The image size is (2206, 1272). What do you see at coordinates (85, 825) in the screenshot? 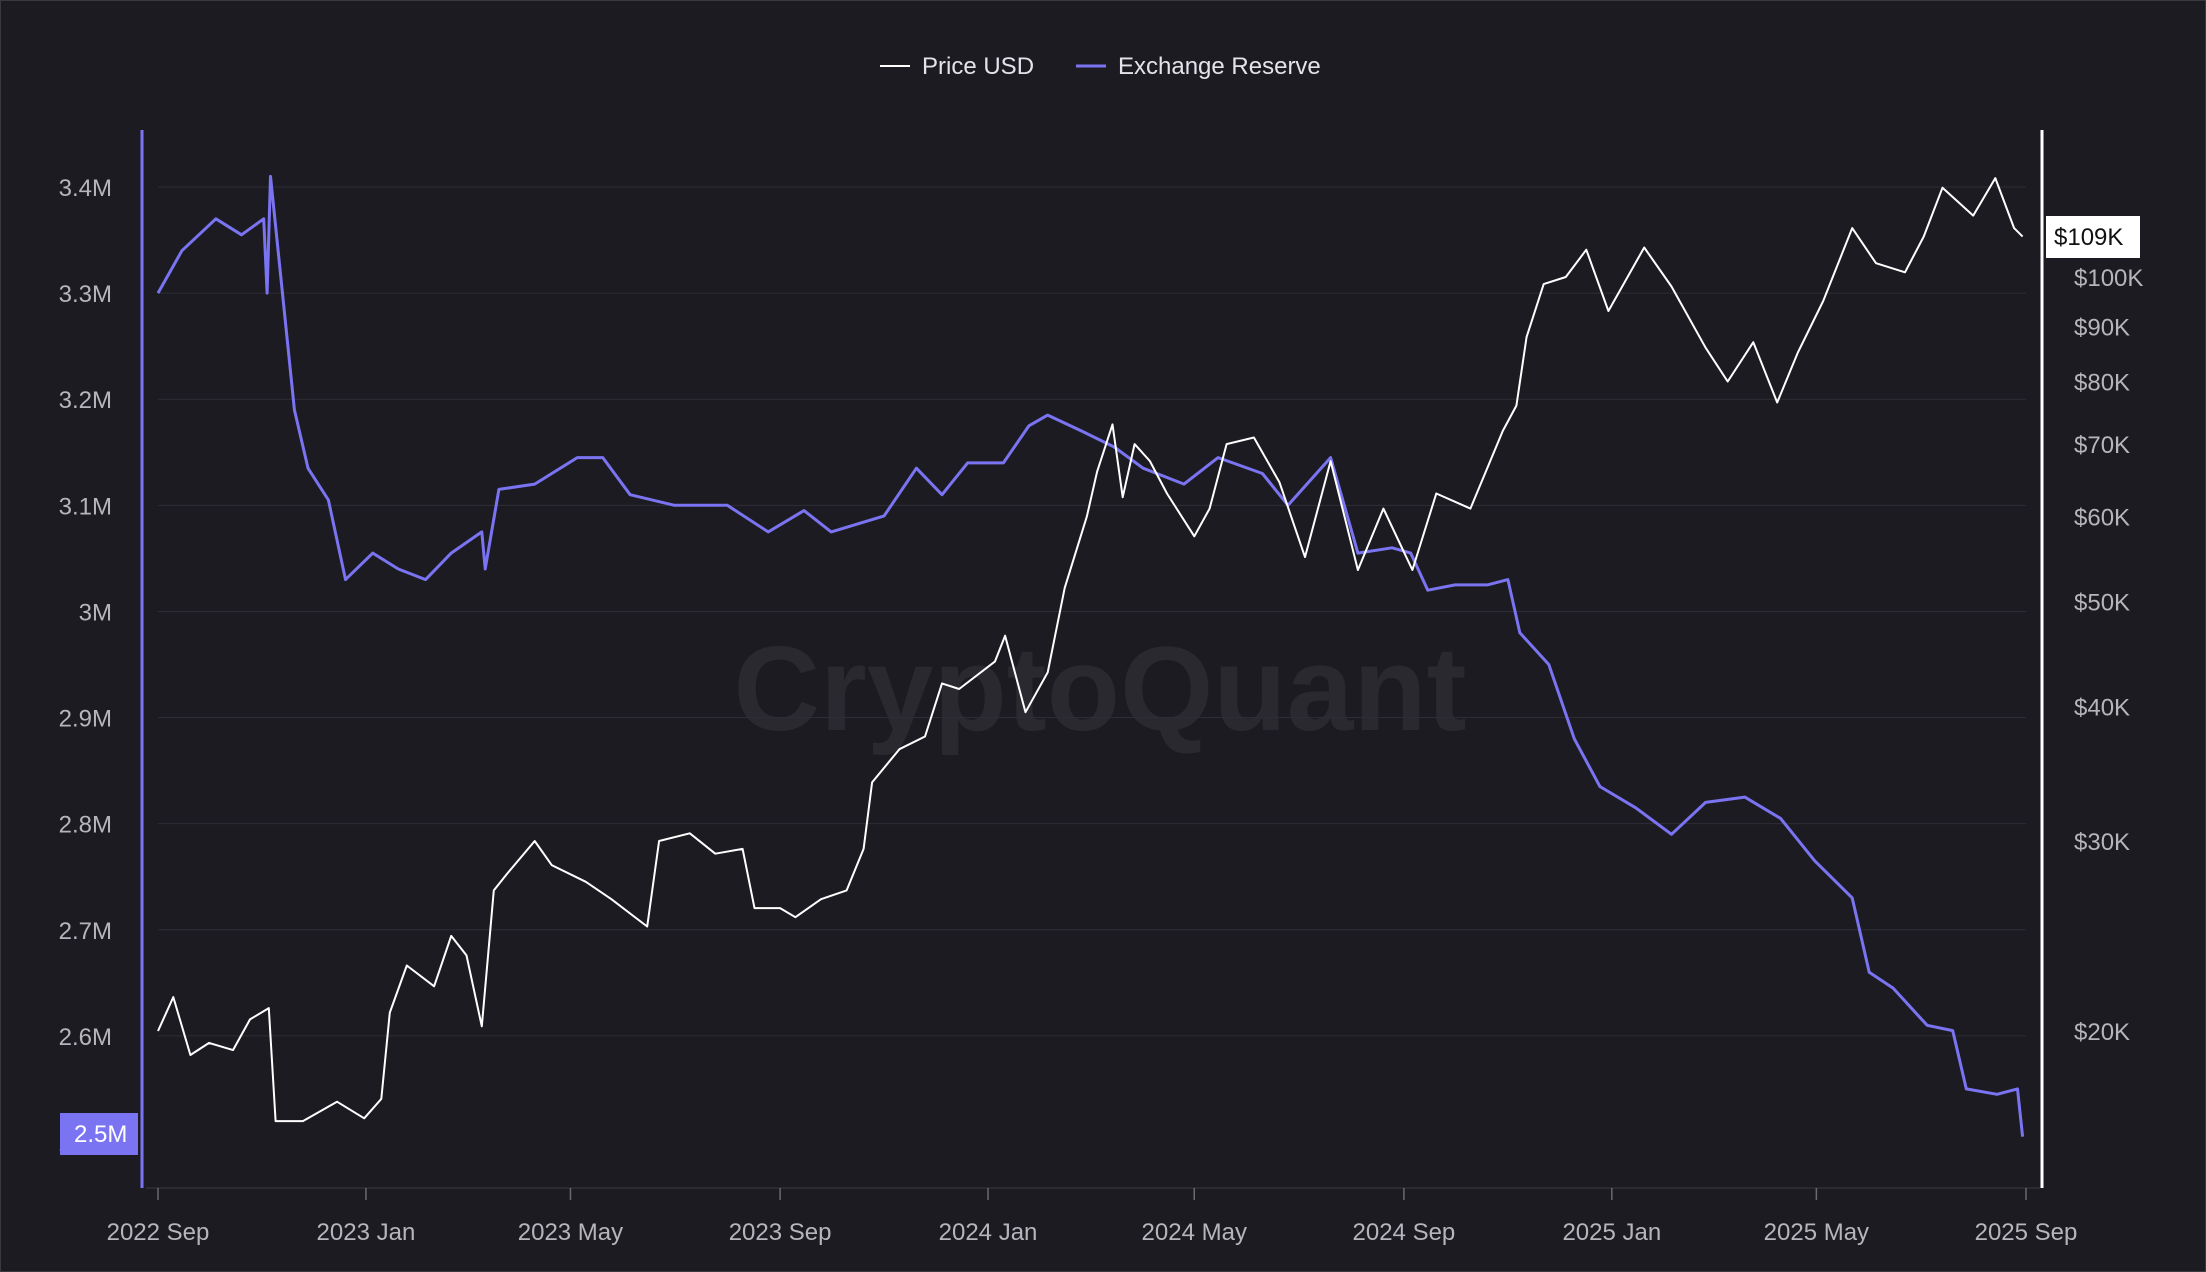
I see `left-tick-label: 2.8M` at bounding box center [85, 825].